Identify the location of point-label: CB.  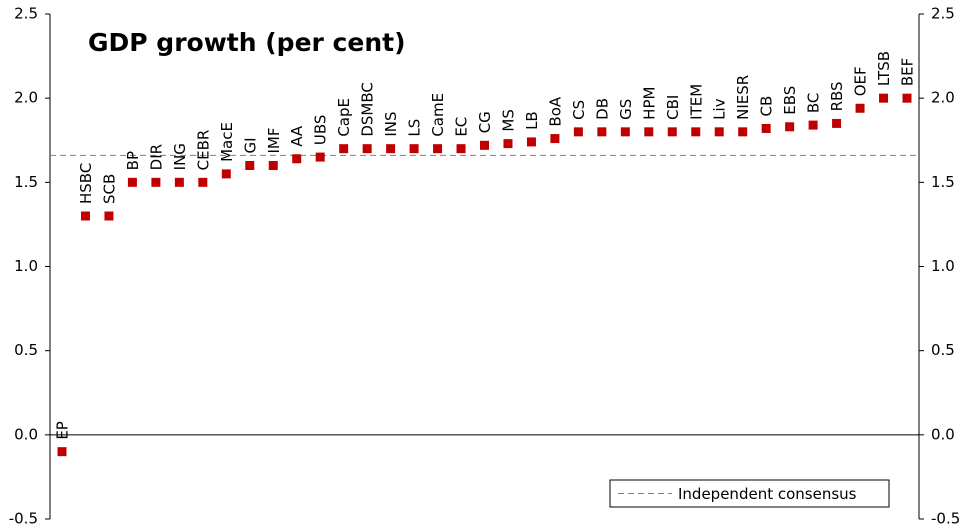
(767, 106).